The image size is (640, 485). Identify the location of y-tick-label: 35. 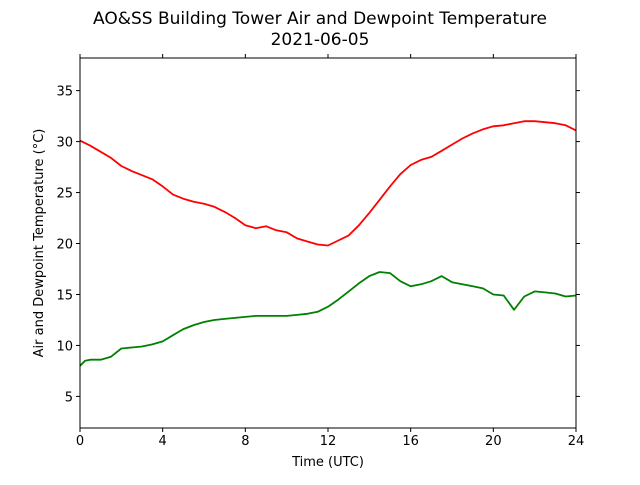
(64, 92).